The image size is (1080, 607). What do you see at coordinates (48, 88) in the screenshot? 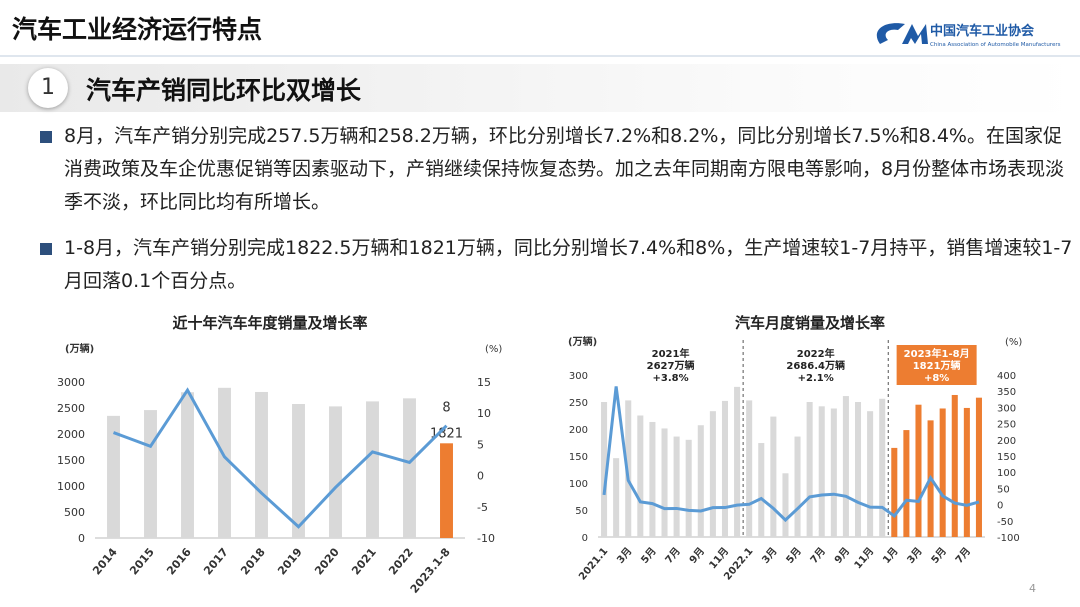
I see `section-number: 1` at bounding box center [48, 88].